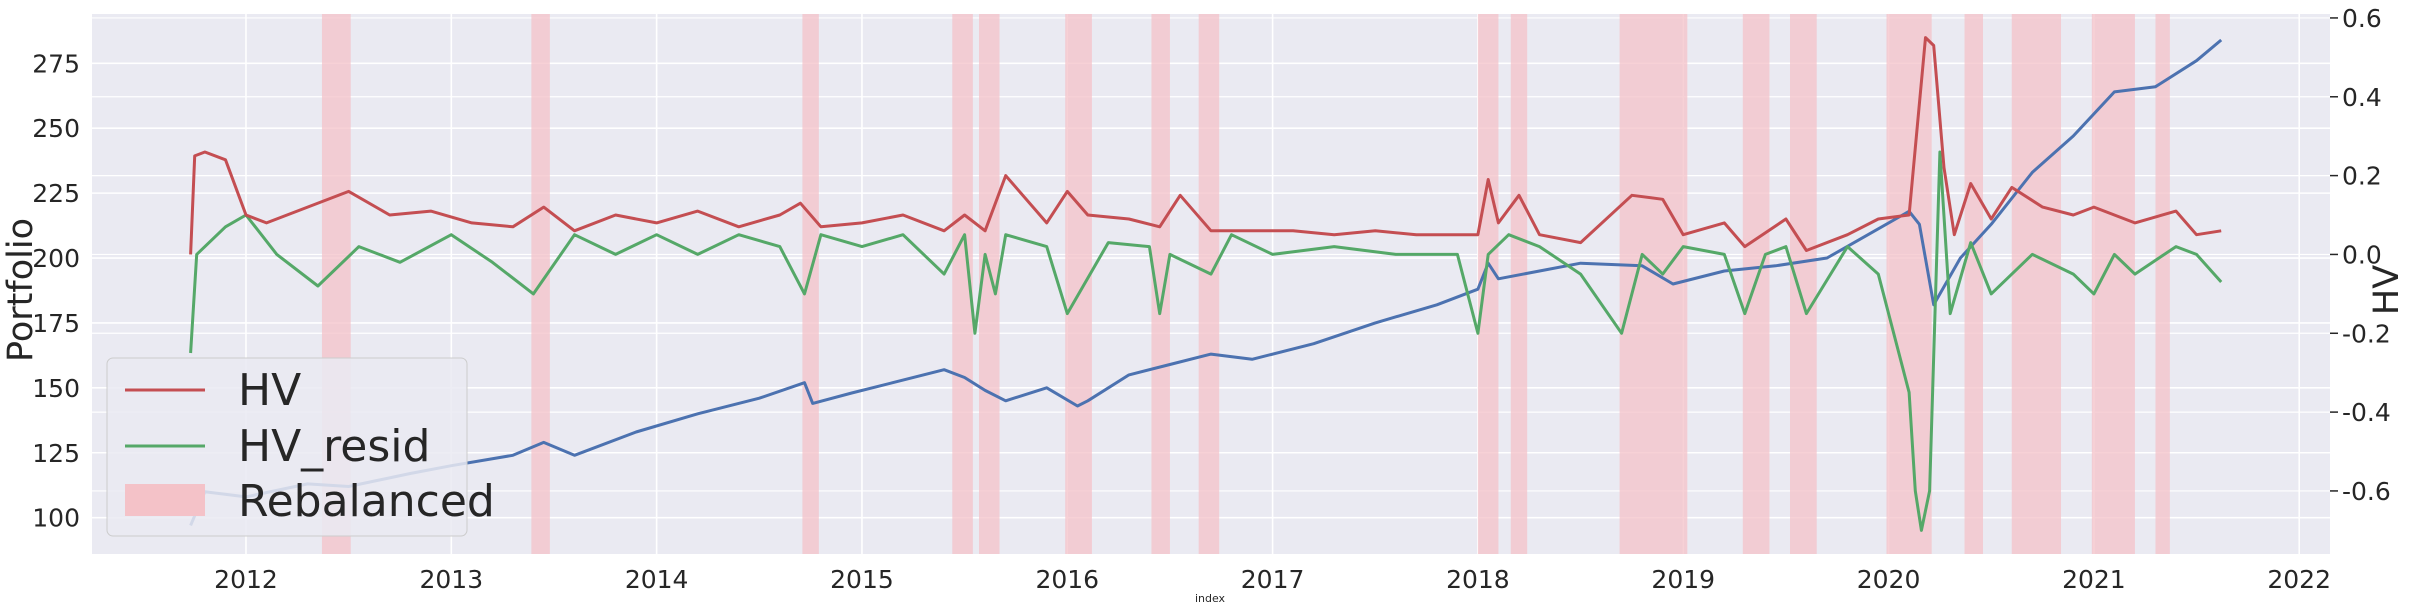  Describe the element at coordinates (2362, 97) in the screenshot. I see `y-tick-label-right: 0.4` at that location.